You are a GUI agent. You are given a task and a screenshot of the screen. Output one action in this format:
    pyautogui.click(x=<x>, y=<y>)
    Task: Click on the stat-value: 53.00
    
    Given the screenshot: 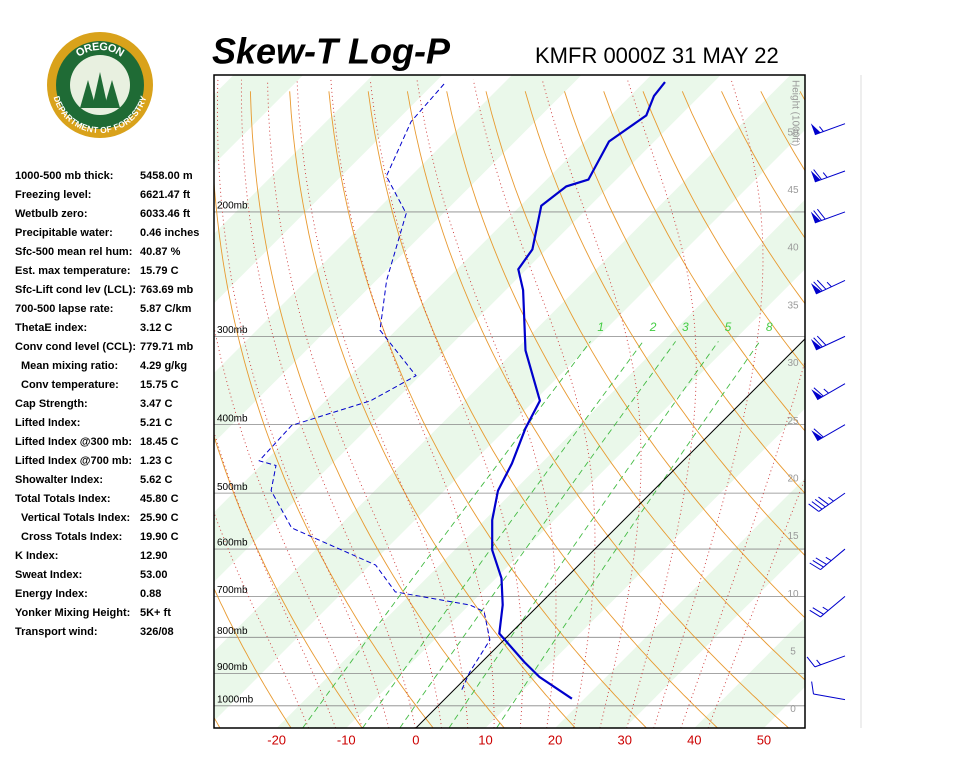 What is the action you would take?
    pyautogui.click(x=154, y=575)
    